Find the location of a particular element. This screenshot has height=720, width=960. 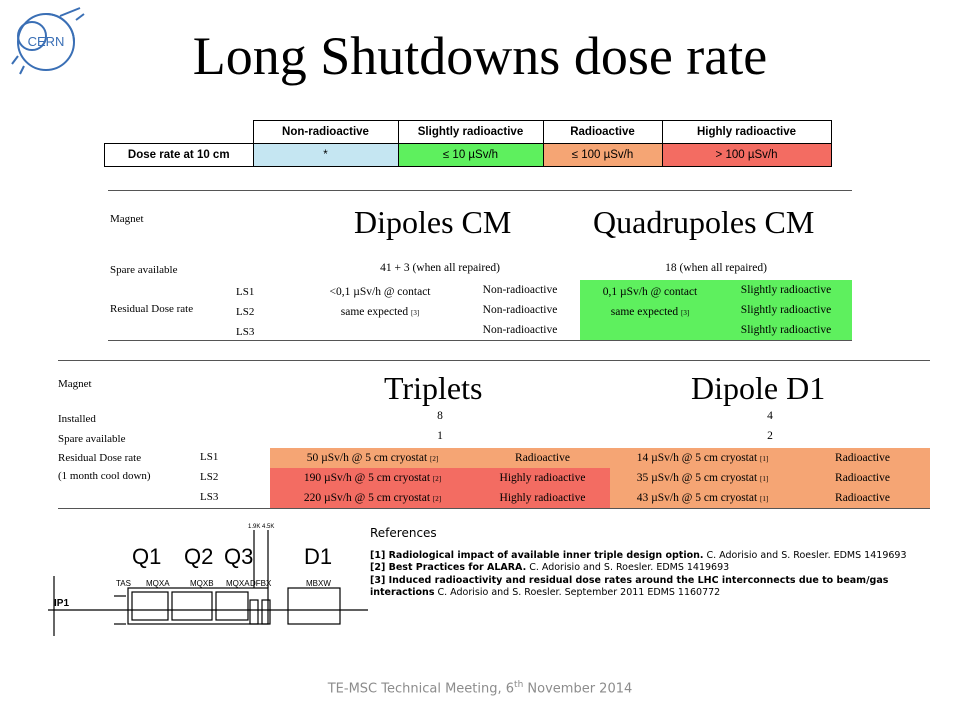

table1-dipoles-dose-line2: same expected [3] is located at coordinates (380, 312).